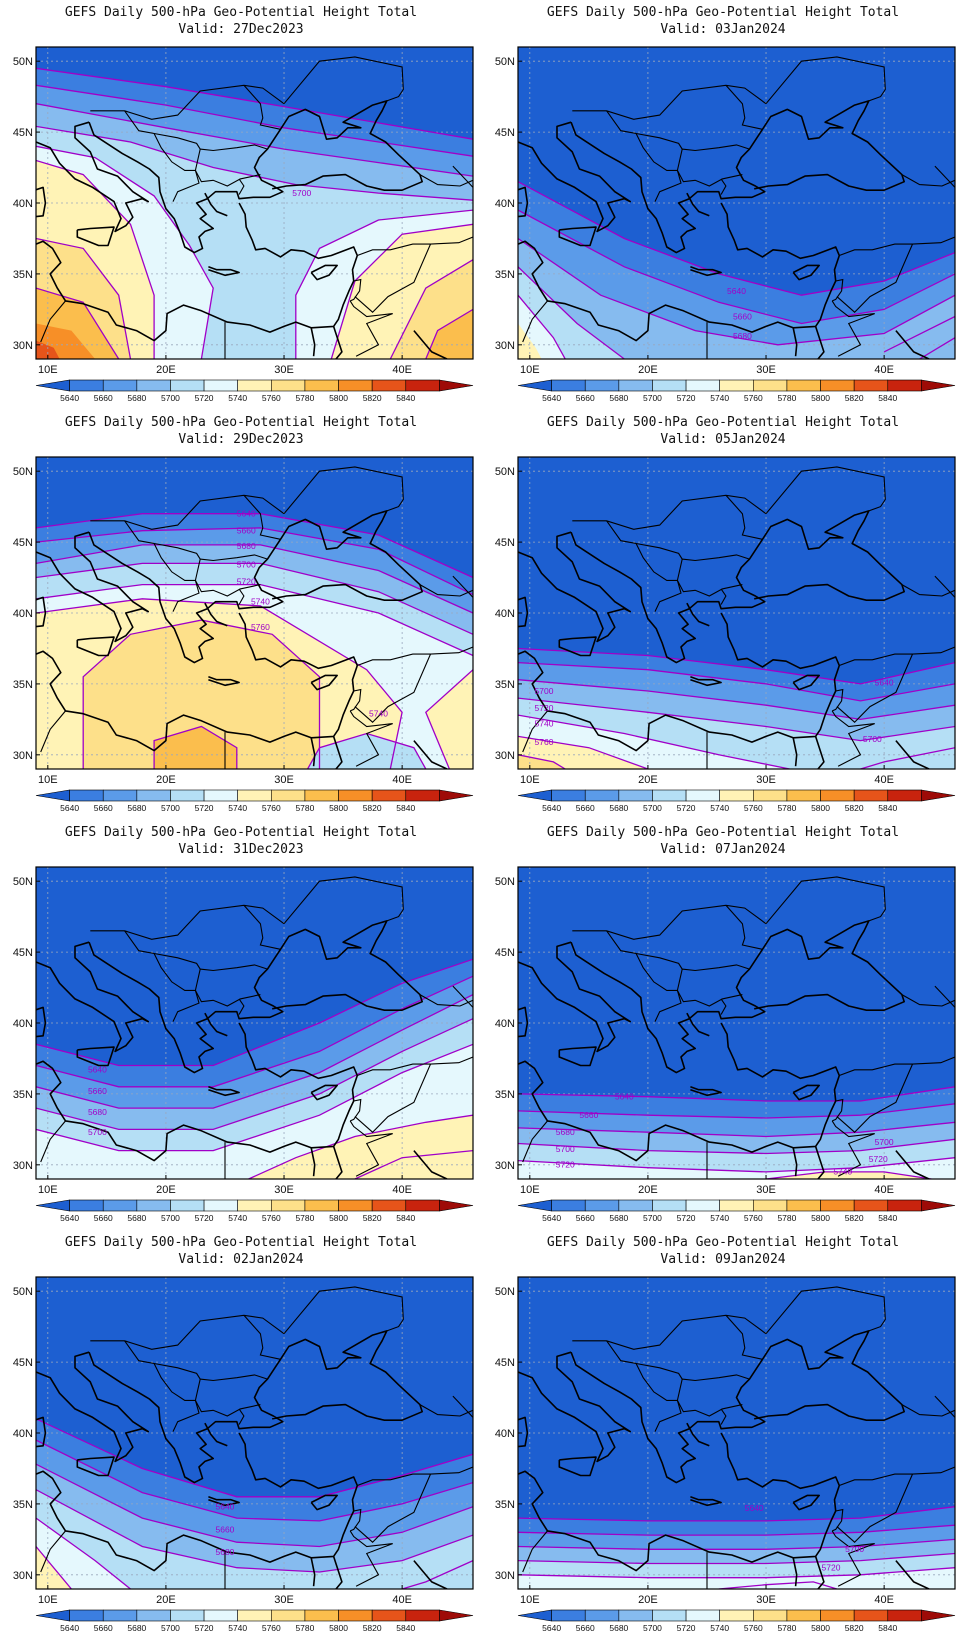 This screenshot has width=964, height=1640. What do you see at coordinates (271, 808) in the screenshot?
I see `colorbar-label: 5760` at bounding box center [271, 808].